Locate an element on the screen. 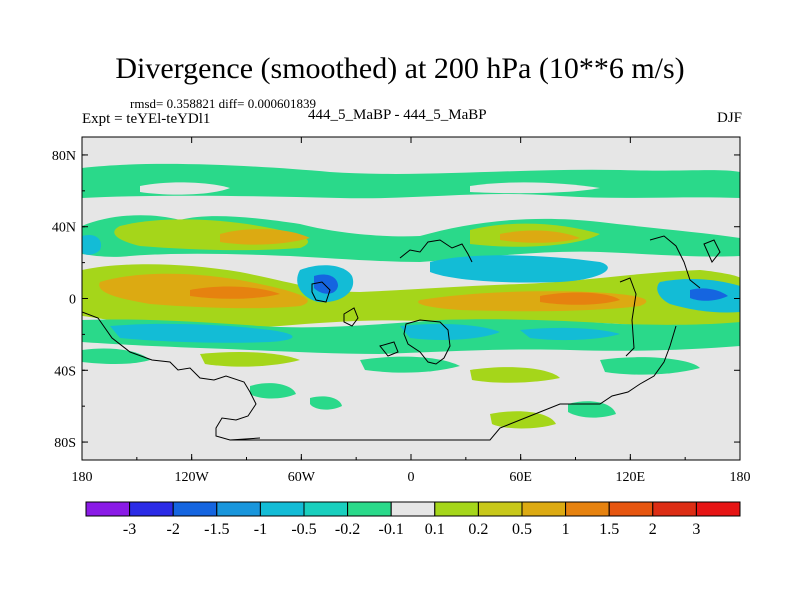 The image size is (800, 600). colorbar-label: 3 is located at coordinates (696, 529).